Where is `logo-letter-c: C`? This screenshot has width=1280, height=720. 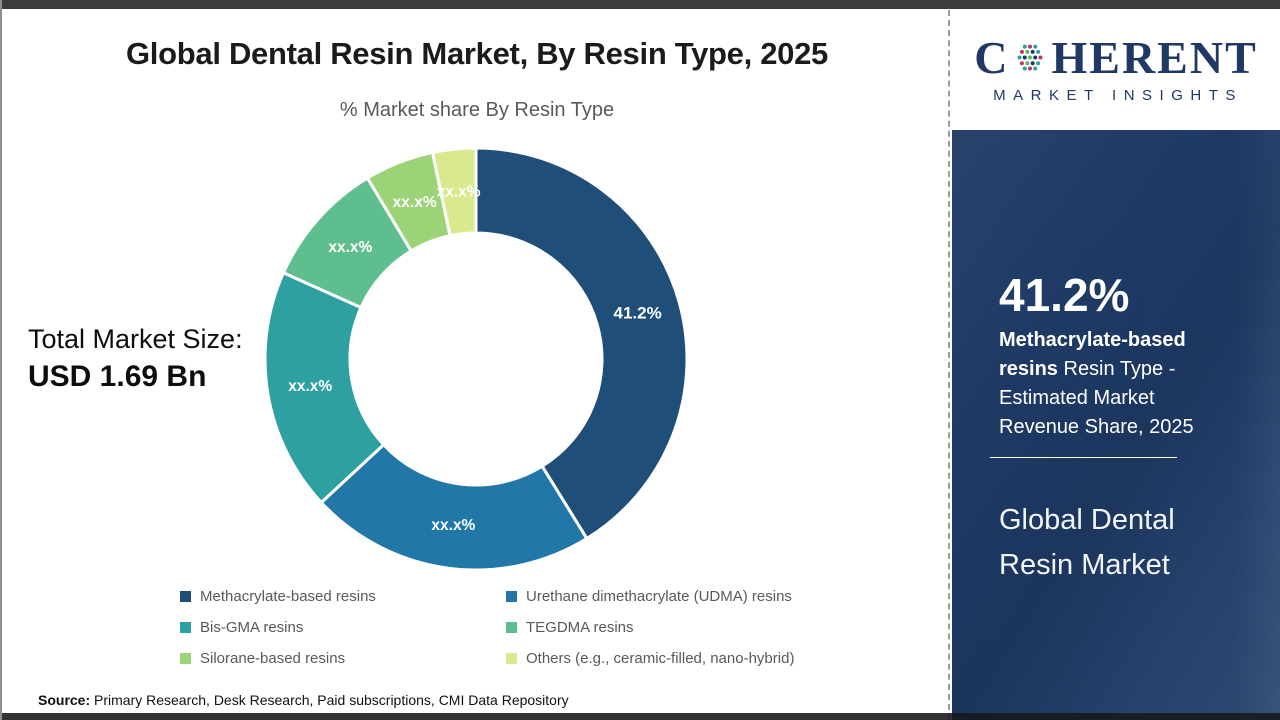
logo-letter-c: C is located at coordinates (992, 57).